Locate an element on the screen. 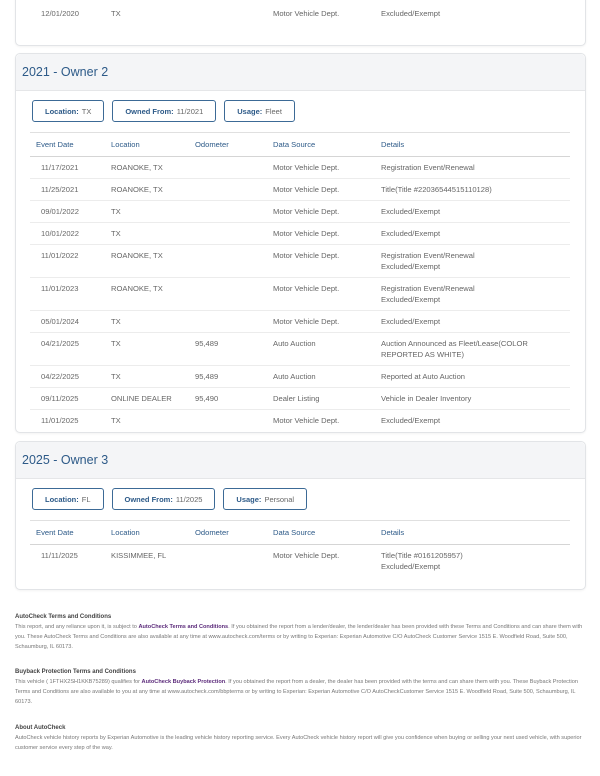 This screenshot has width=600, height=776. event-date: 10/01/2022 is located at coordinates (67, 233).